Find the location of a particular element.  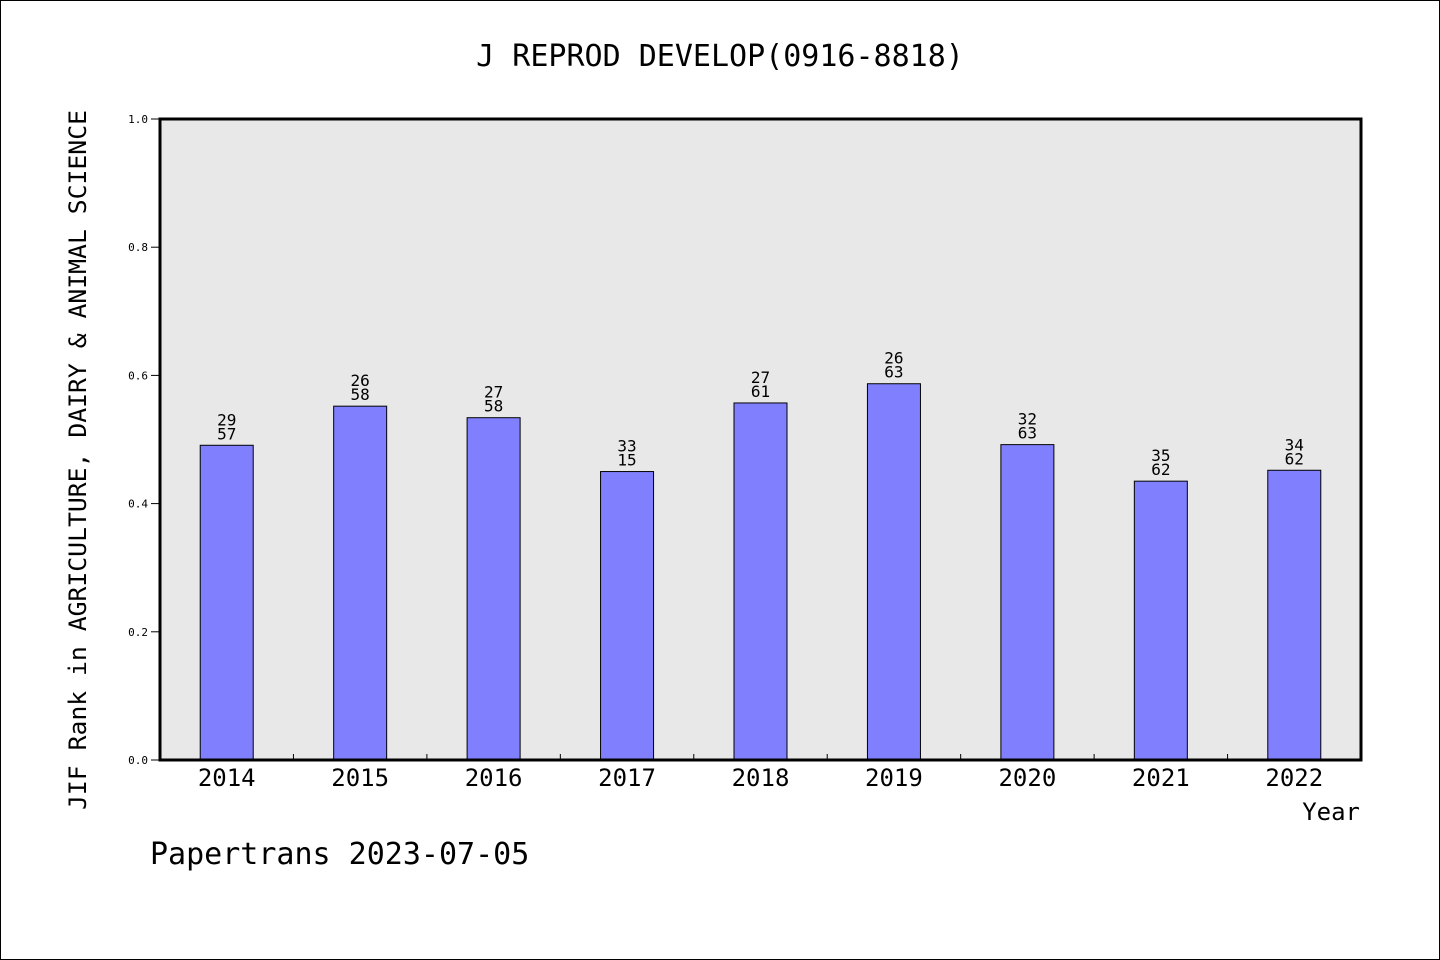

bar-label-rank: 33 is located at coordinates (626, 446).